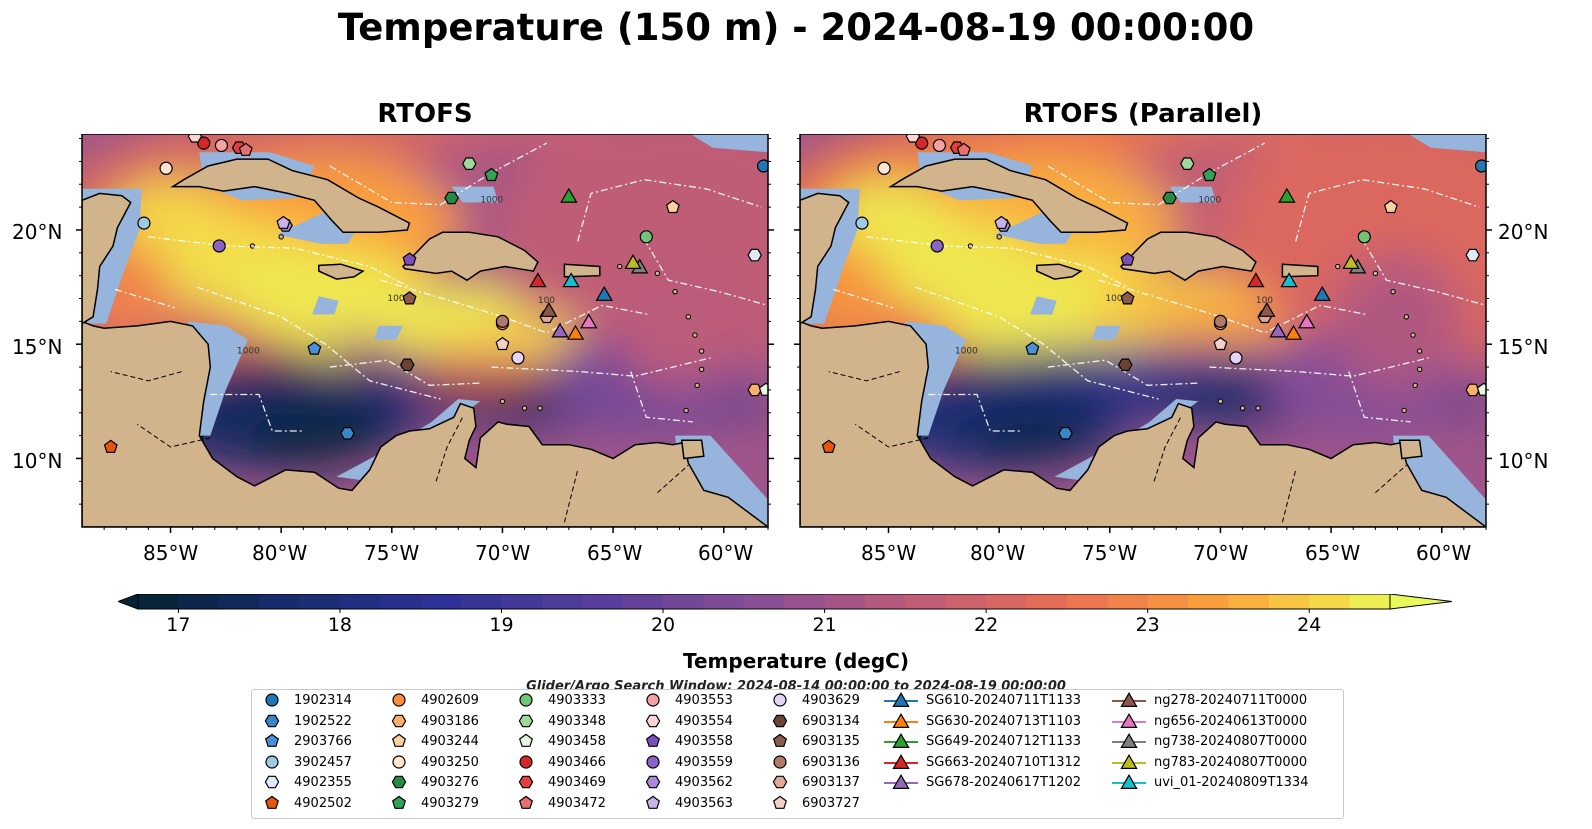 Image resolution: width=1592 pixels, height=829 pixels. Describe the element at coordinates (425, 114) in the screenshot. I see `panel-title-rtofs: RTOFS` at that location.